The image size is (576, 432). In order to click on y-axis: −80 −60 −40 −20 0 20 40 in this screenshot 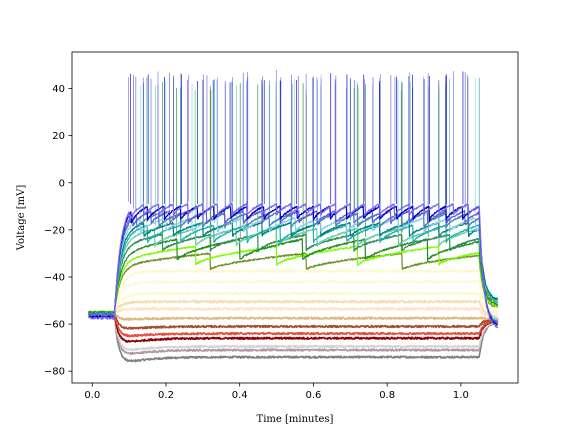, I will do `click(58, 231)`.